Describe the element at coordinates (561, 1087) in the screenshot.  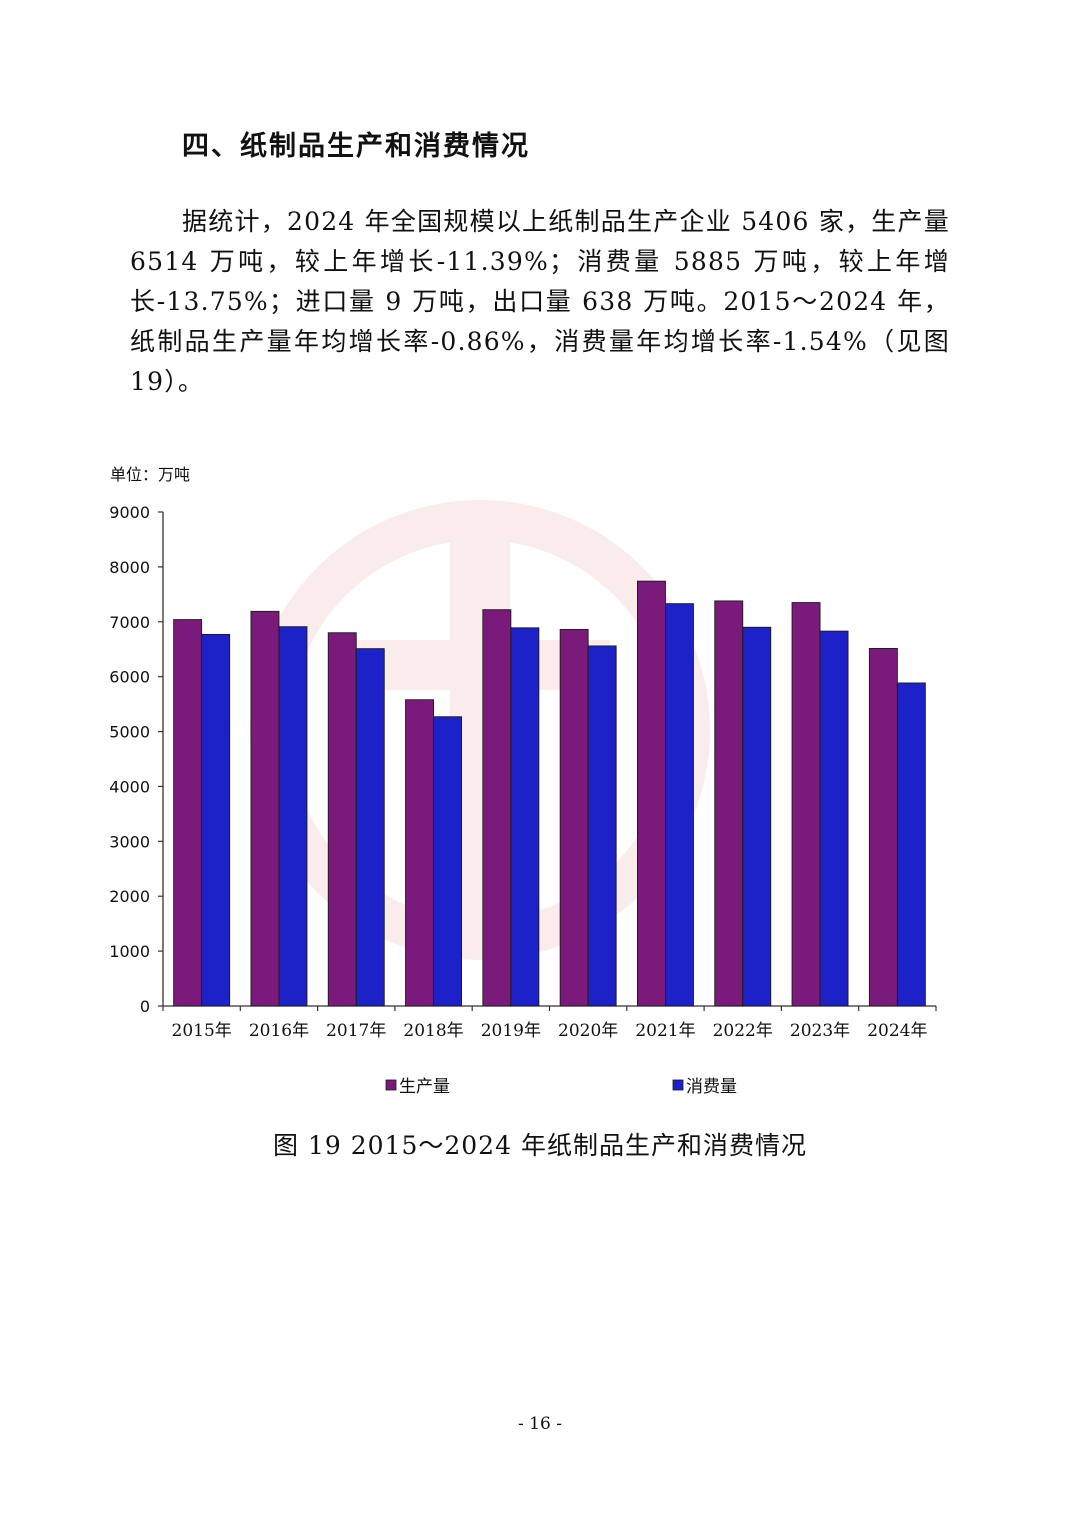
I see `chart-legend: 生产量 消费量` at that location.